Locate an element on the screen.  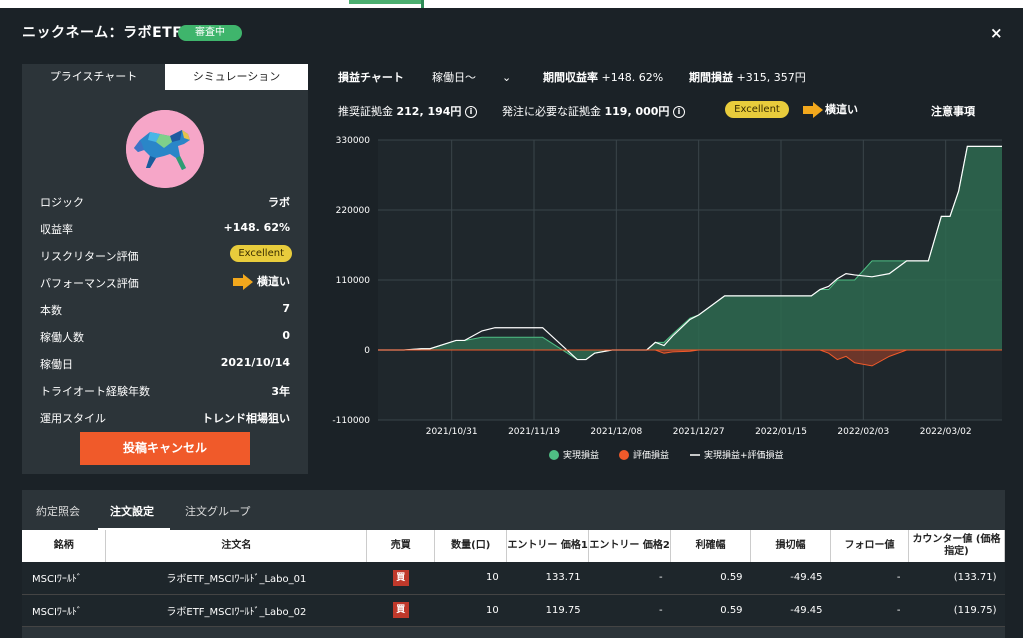
legend-total-label: 実現損益+評価損益 is located at coordinates (744, 455).